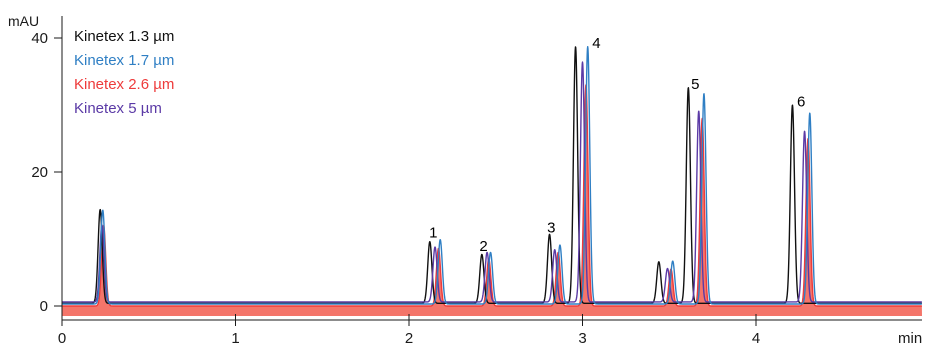 This screenshot has width=928, height=347. Describe the element at coordinates (596, 43) in the screenshot. I see `peak-label-4: 4` at that location.